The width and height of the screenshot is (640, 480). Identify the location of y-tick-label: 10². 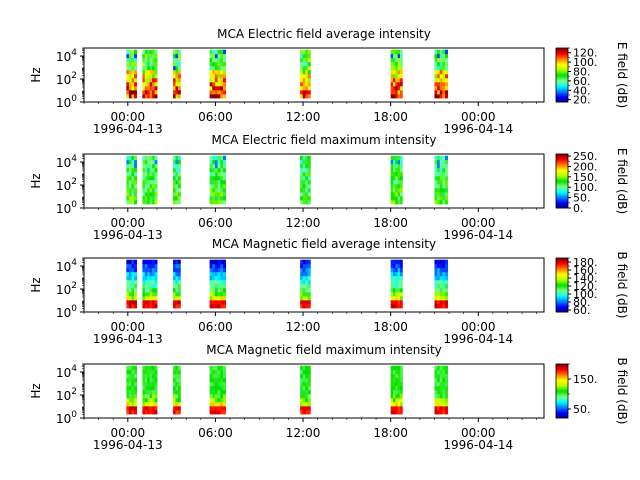
(66, 289).